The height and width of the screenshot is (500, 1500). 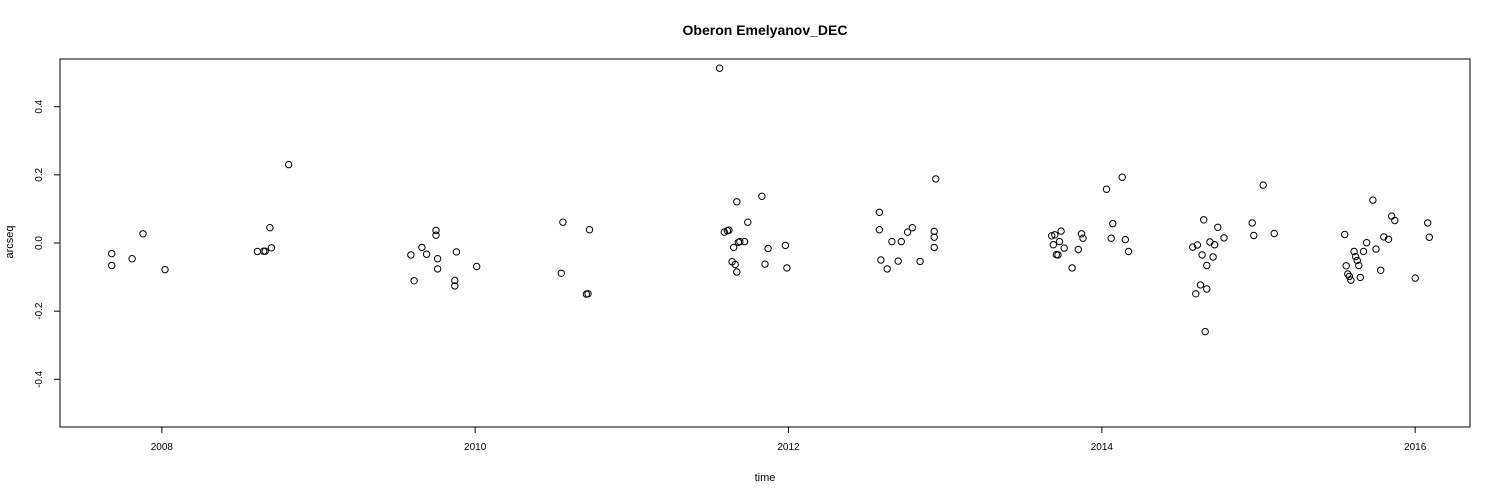 What do you see at coordinates (39, 106) in the screenshot?
I see `y-tick-label: 0.4` at bounding box center [39, 106].